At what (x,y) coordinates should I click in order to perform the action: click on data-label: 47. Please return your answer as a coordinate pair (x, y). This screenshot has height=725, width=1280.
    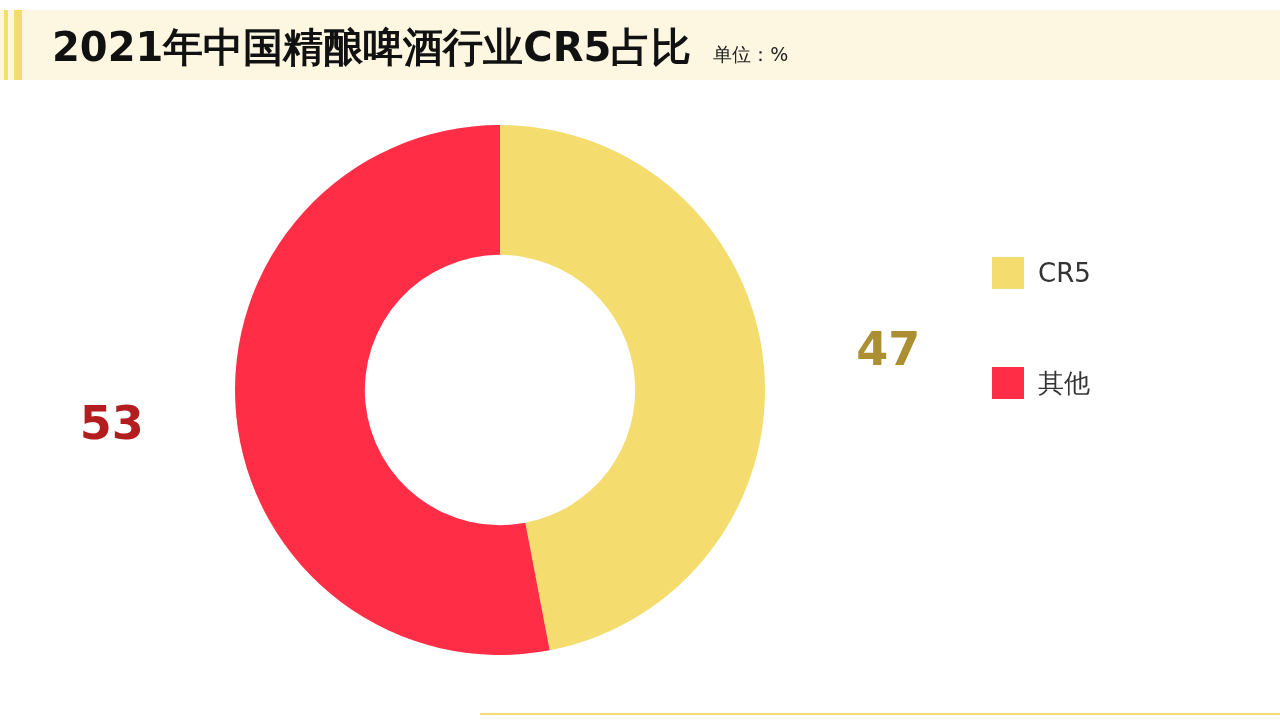
    Looking at the image, I should click on (888, 349).